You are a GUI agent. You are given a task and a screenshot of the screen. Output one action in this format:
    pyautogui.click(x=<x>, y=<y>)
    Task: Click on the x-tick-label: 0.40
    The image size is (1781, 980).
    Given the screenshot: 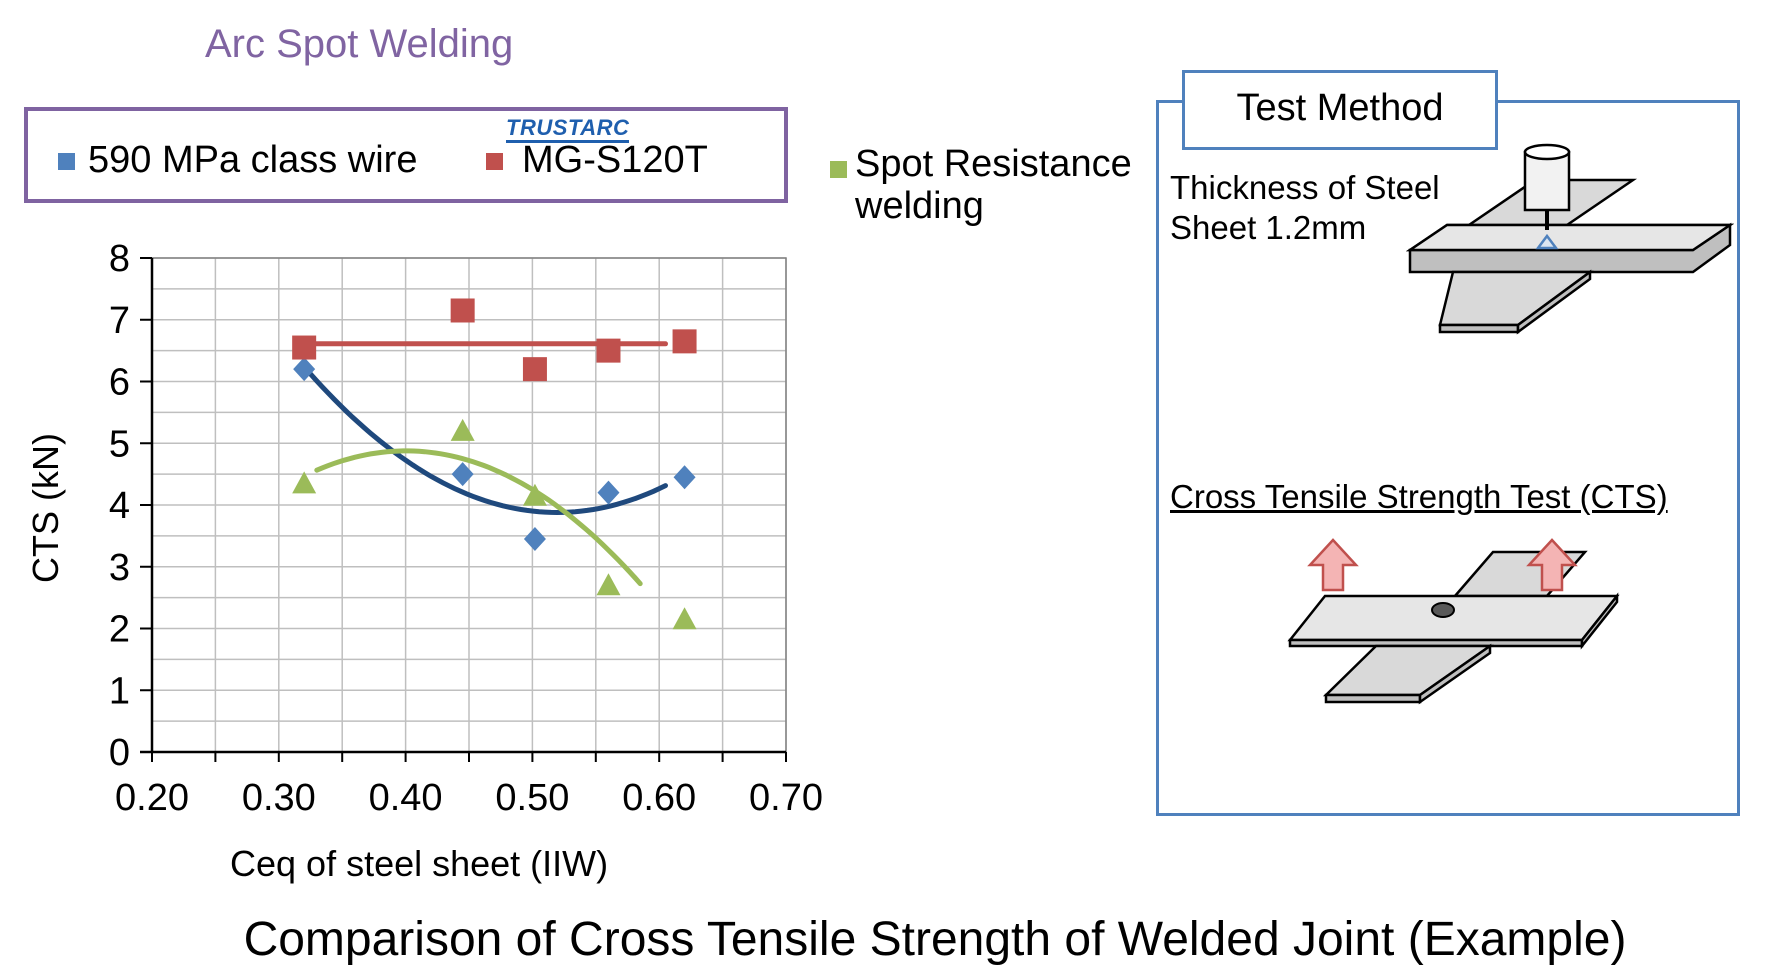 What is the action you would take?
    pyautogui.click(x=406, y=798)
    